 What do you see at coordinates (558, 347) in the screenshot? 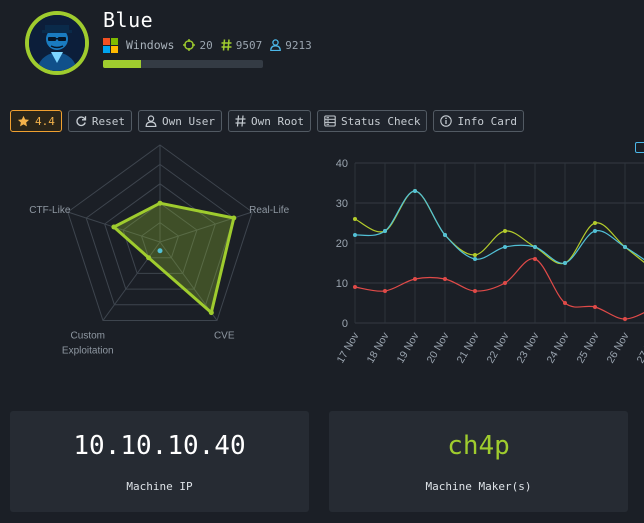
I see `x-tick-label: 24 Nov` at bounding box center [558, 347].